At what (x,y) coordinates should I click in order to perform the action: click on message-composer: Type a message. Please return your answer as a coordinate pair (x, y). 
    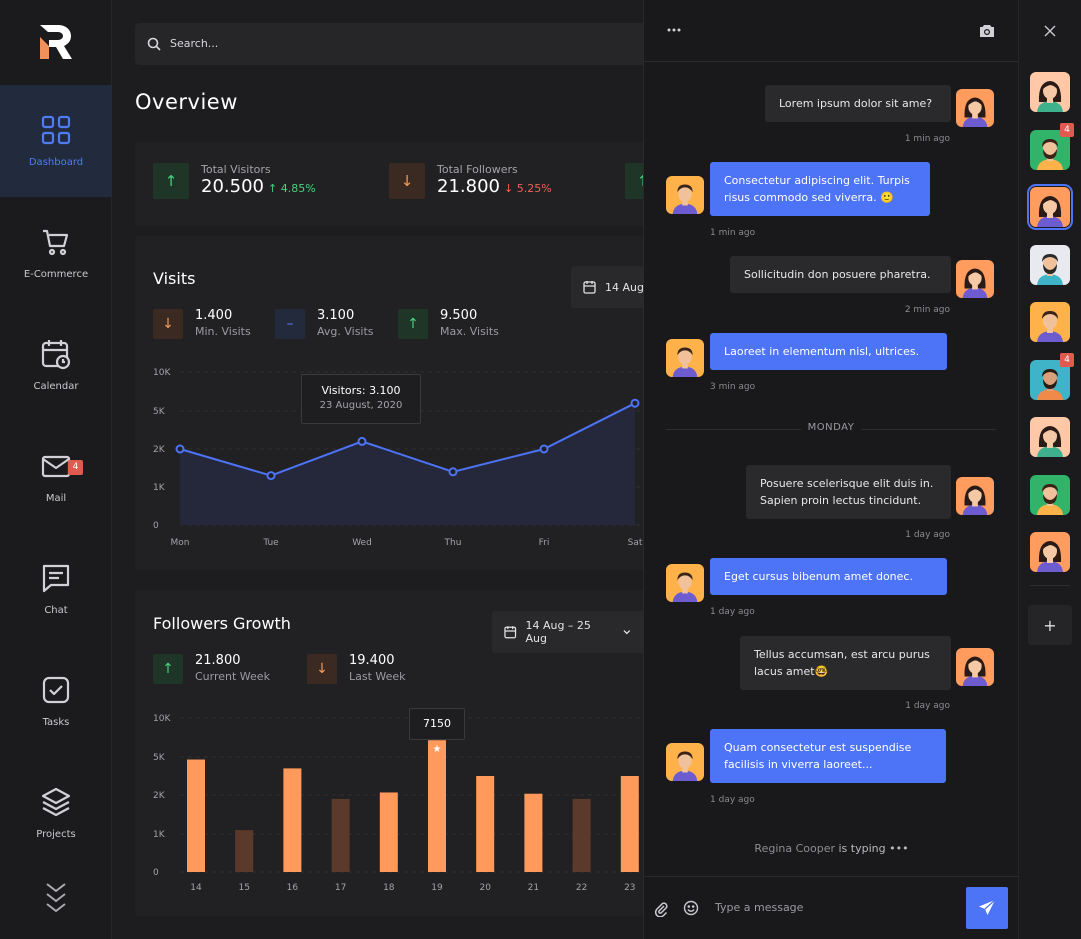
    Looking at the image, I should click on (831, 907).